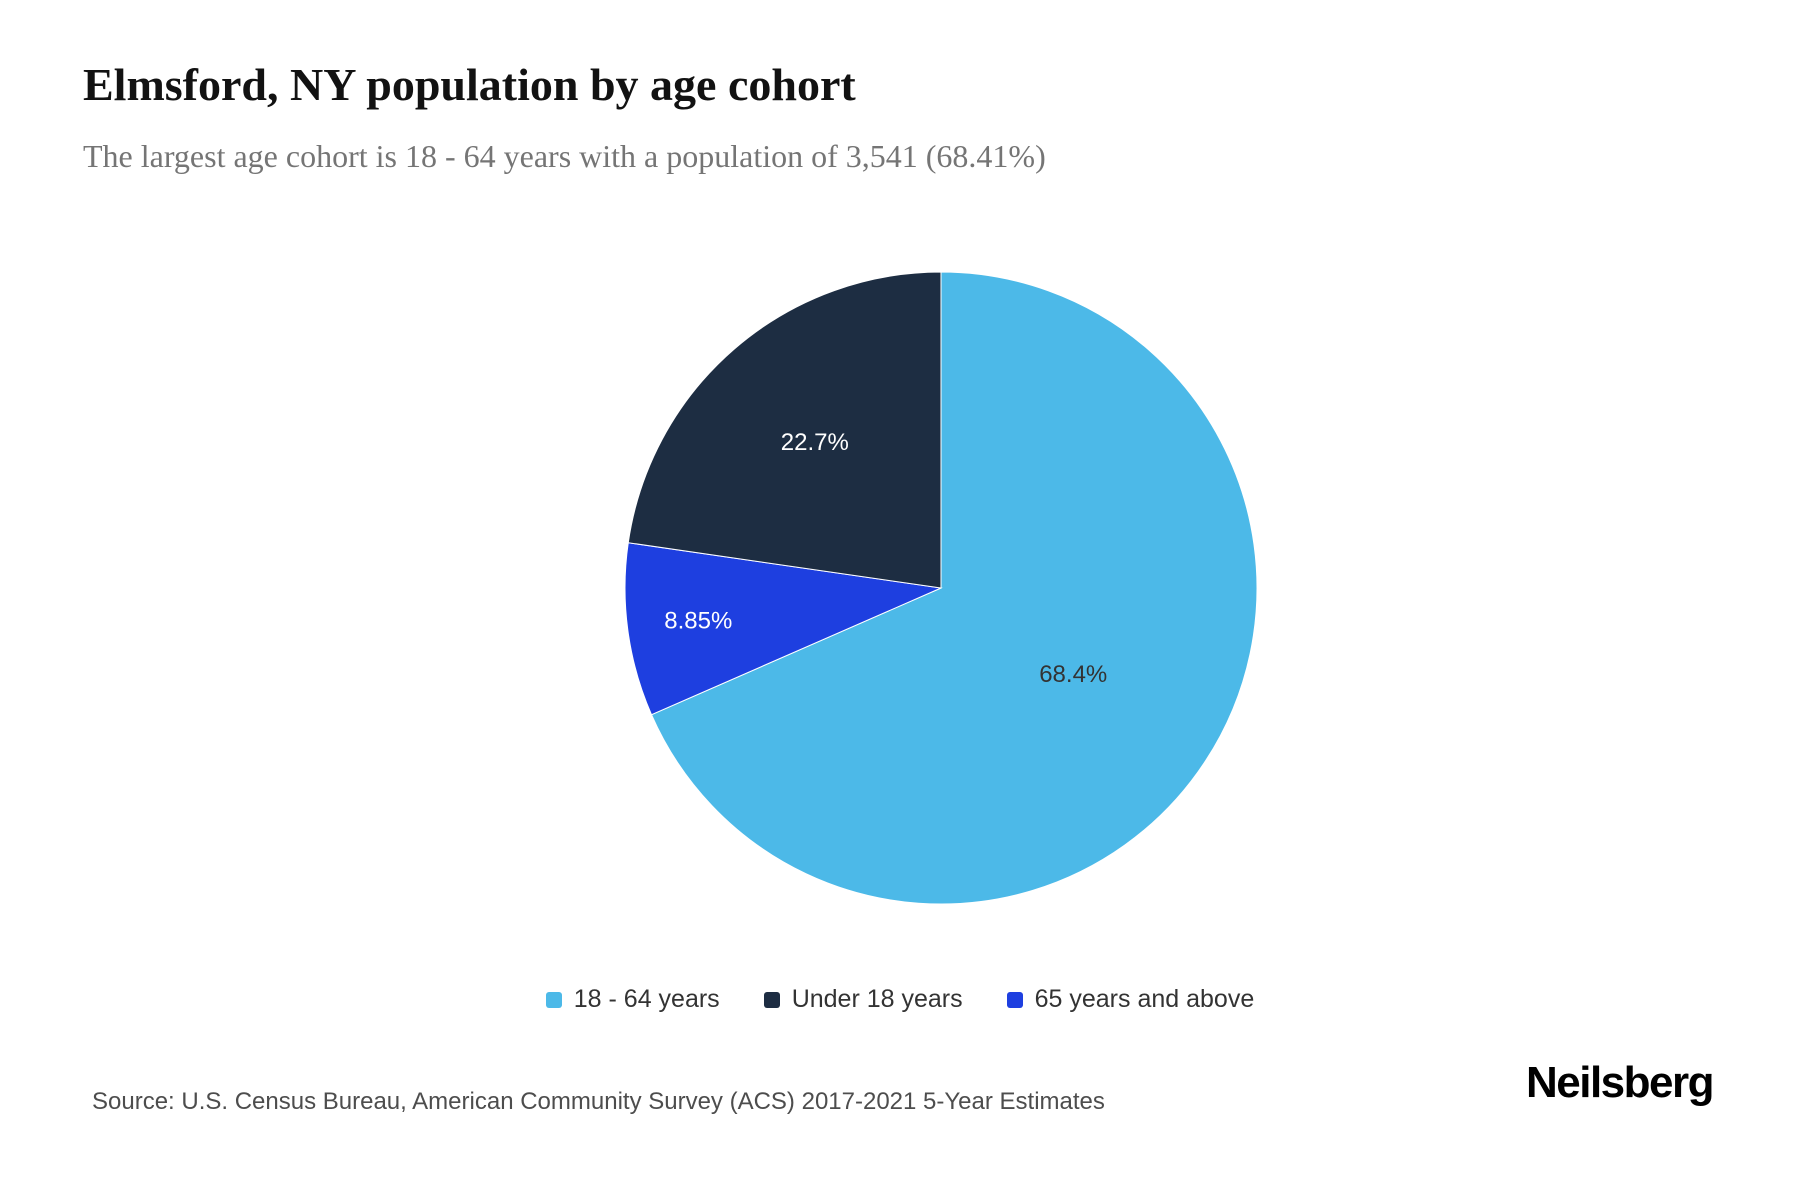  What do you see at coordinates (1073, 674) in the screenshot?
I see `pie-slice-label-18-64-years: 68.4%` at bounding box center [1073, 674].